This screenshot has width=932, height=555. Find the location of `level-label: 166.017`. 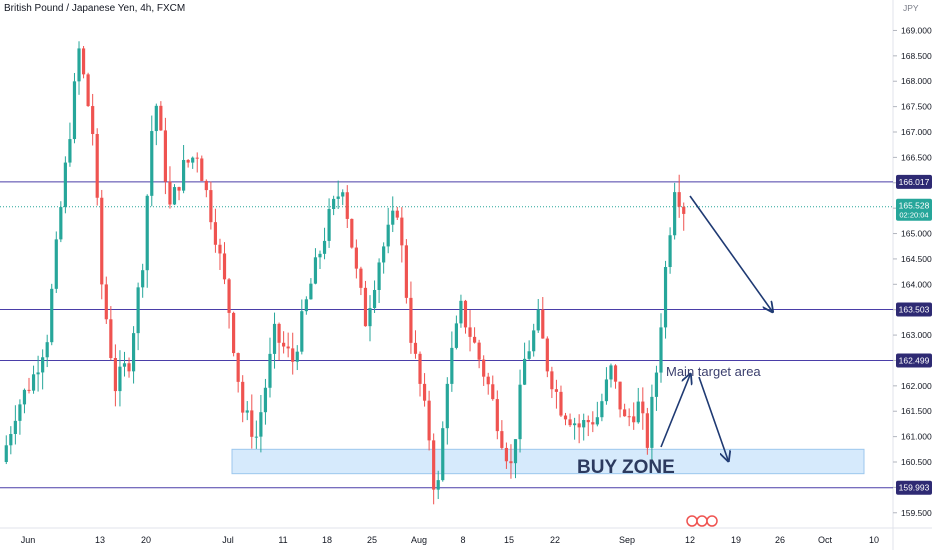

level-label: 166.017 is located at coordinates (914, 182).